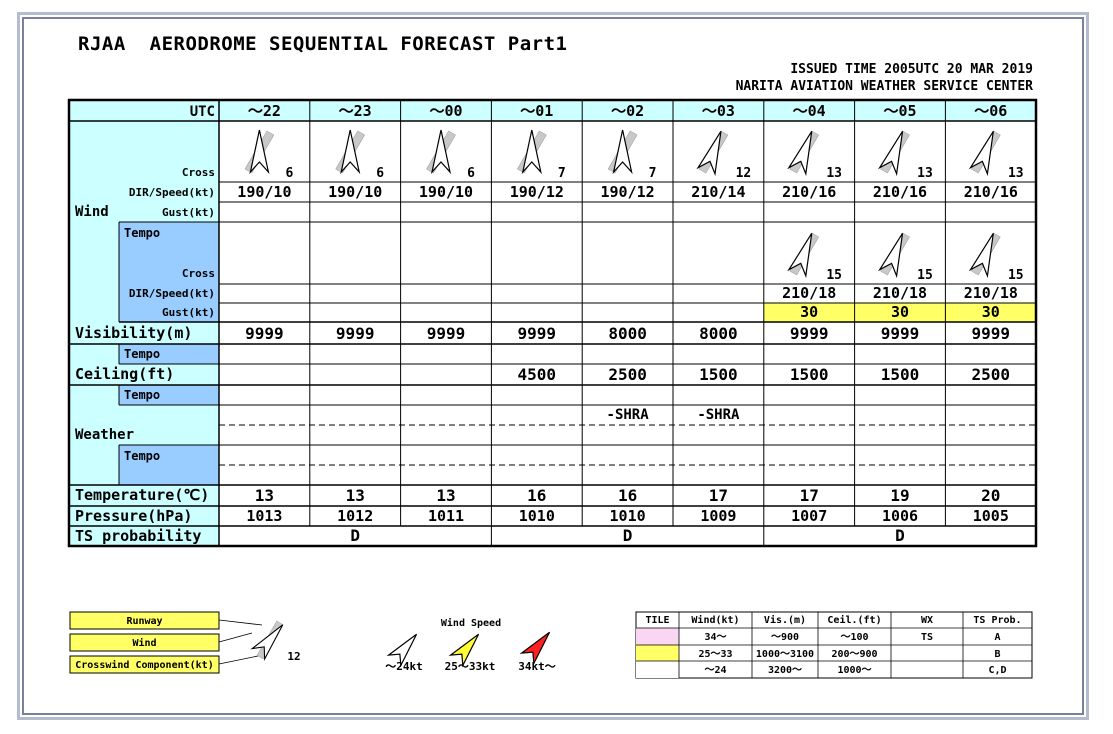 The width and height of the screenshot is (1113, 734). What do you see at coordinates (169, 395) in the screenshot?
I see `ceiling-tempo-label-bg` at bounding box center [169, 395].